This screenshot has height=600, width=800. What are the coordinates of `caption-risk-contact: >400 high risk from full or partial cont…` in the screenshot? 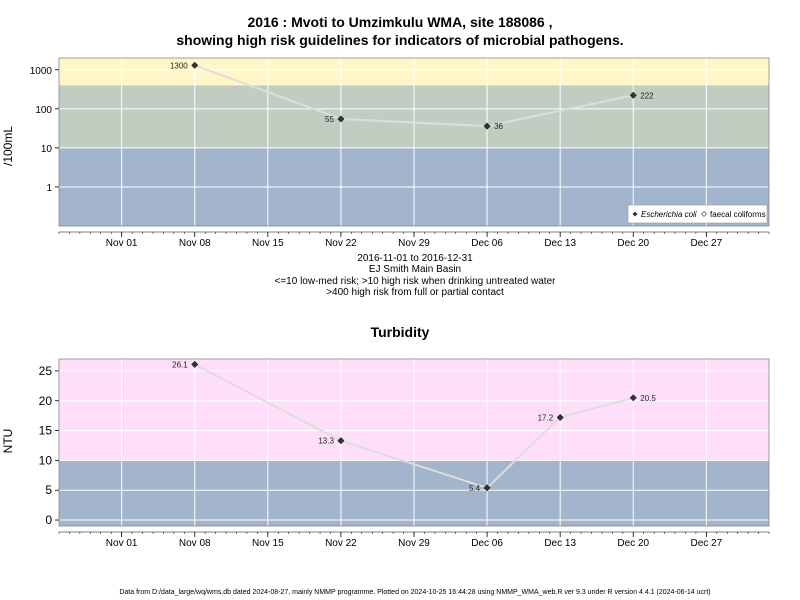 It's located at (415, 292).